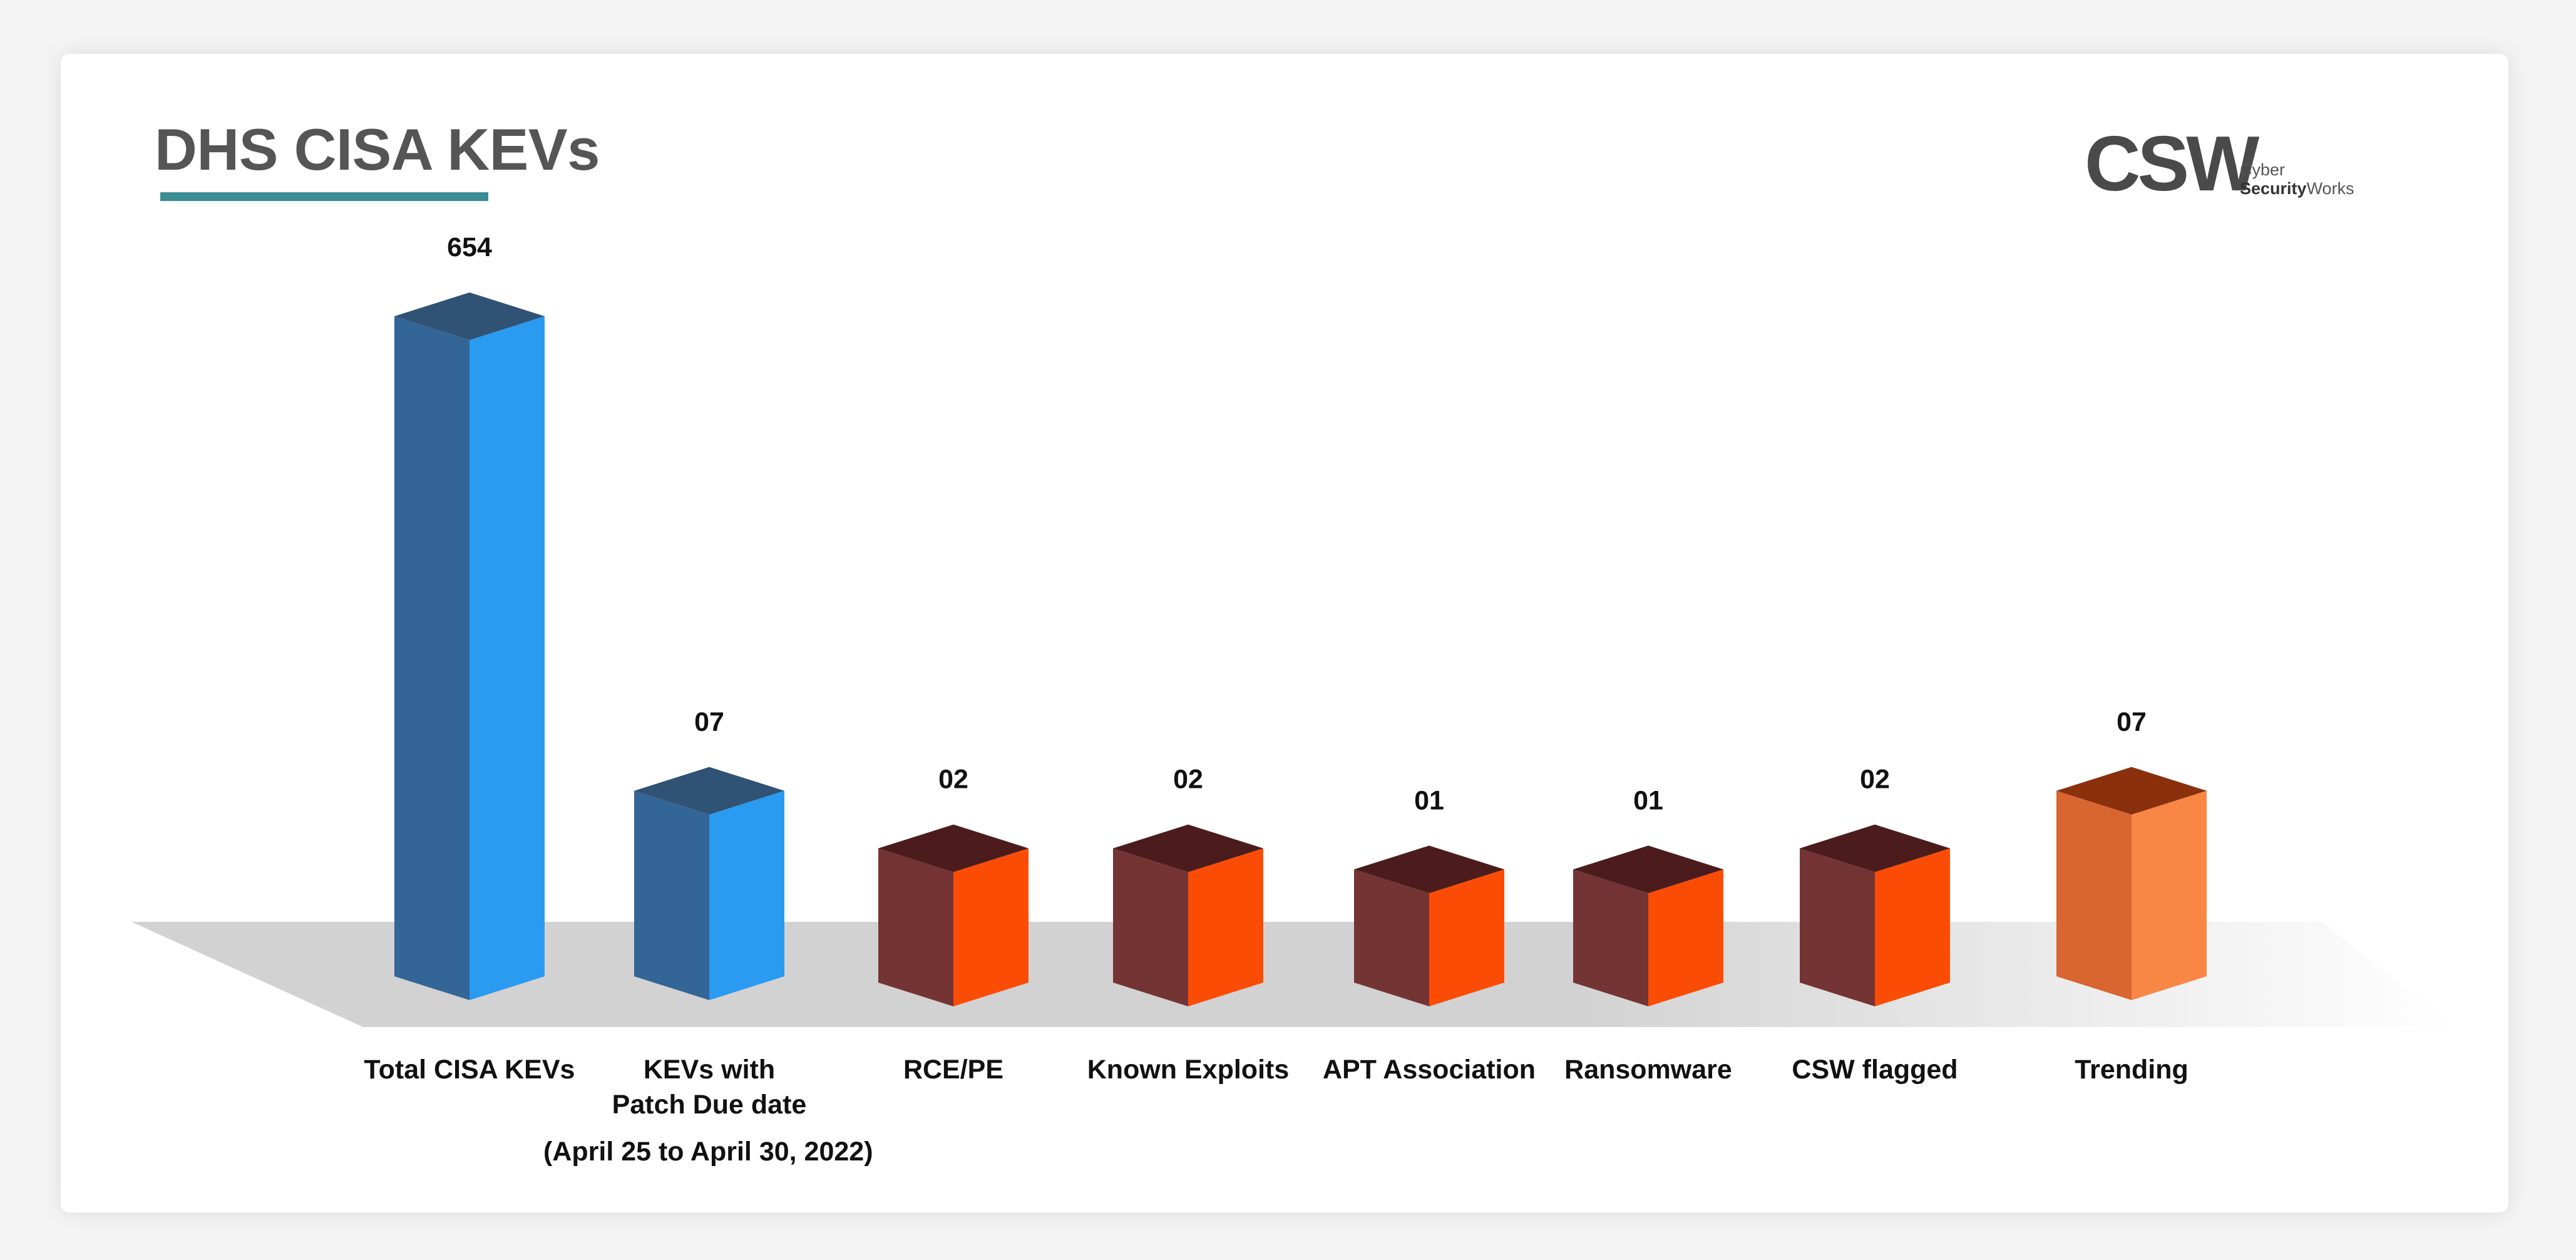 This screenshot has height=1260, width=2576. What do you see at coordinates (469, 247) in the screenshot?
I see `data-label: 654` at bounding box center [469, 247].